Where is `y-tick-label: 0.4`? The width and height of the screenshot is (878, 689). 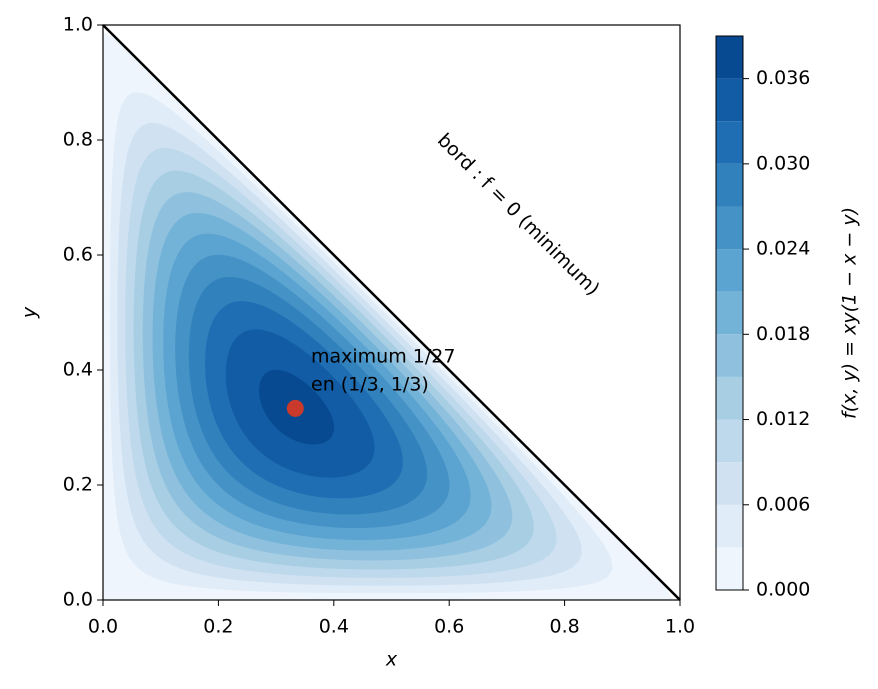
y-tick-label: 0.4 is located at coordinates (78, 370).